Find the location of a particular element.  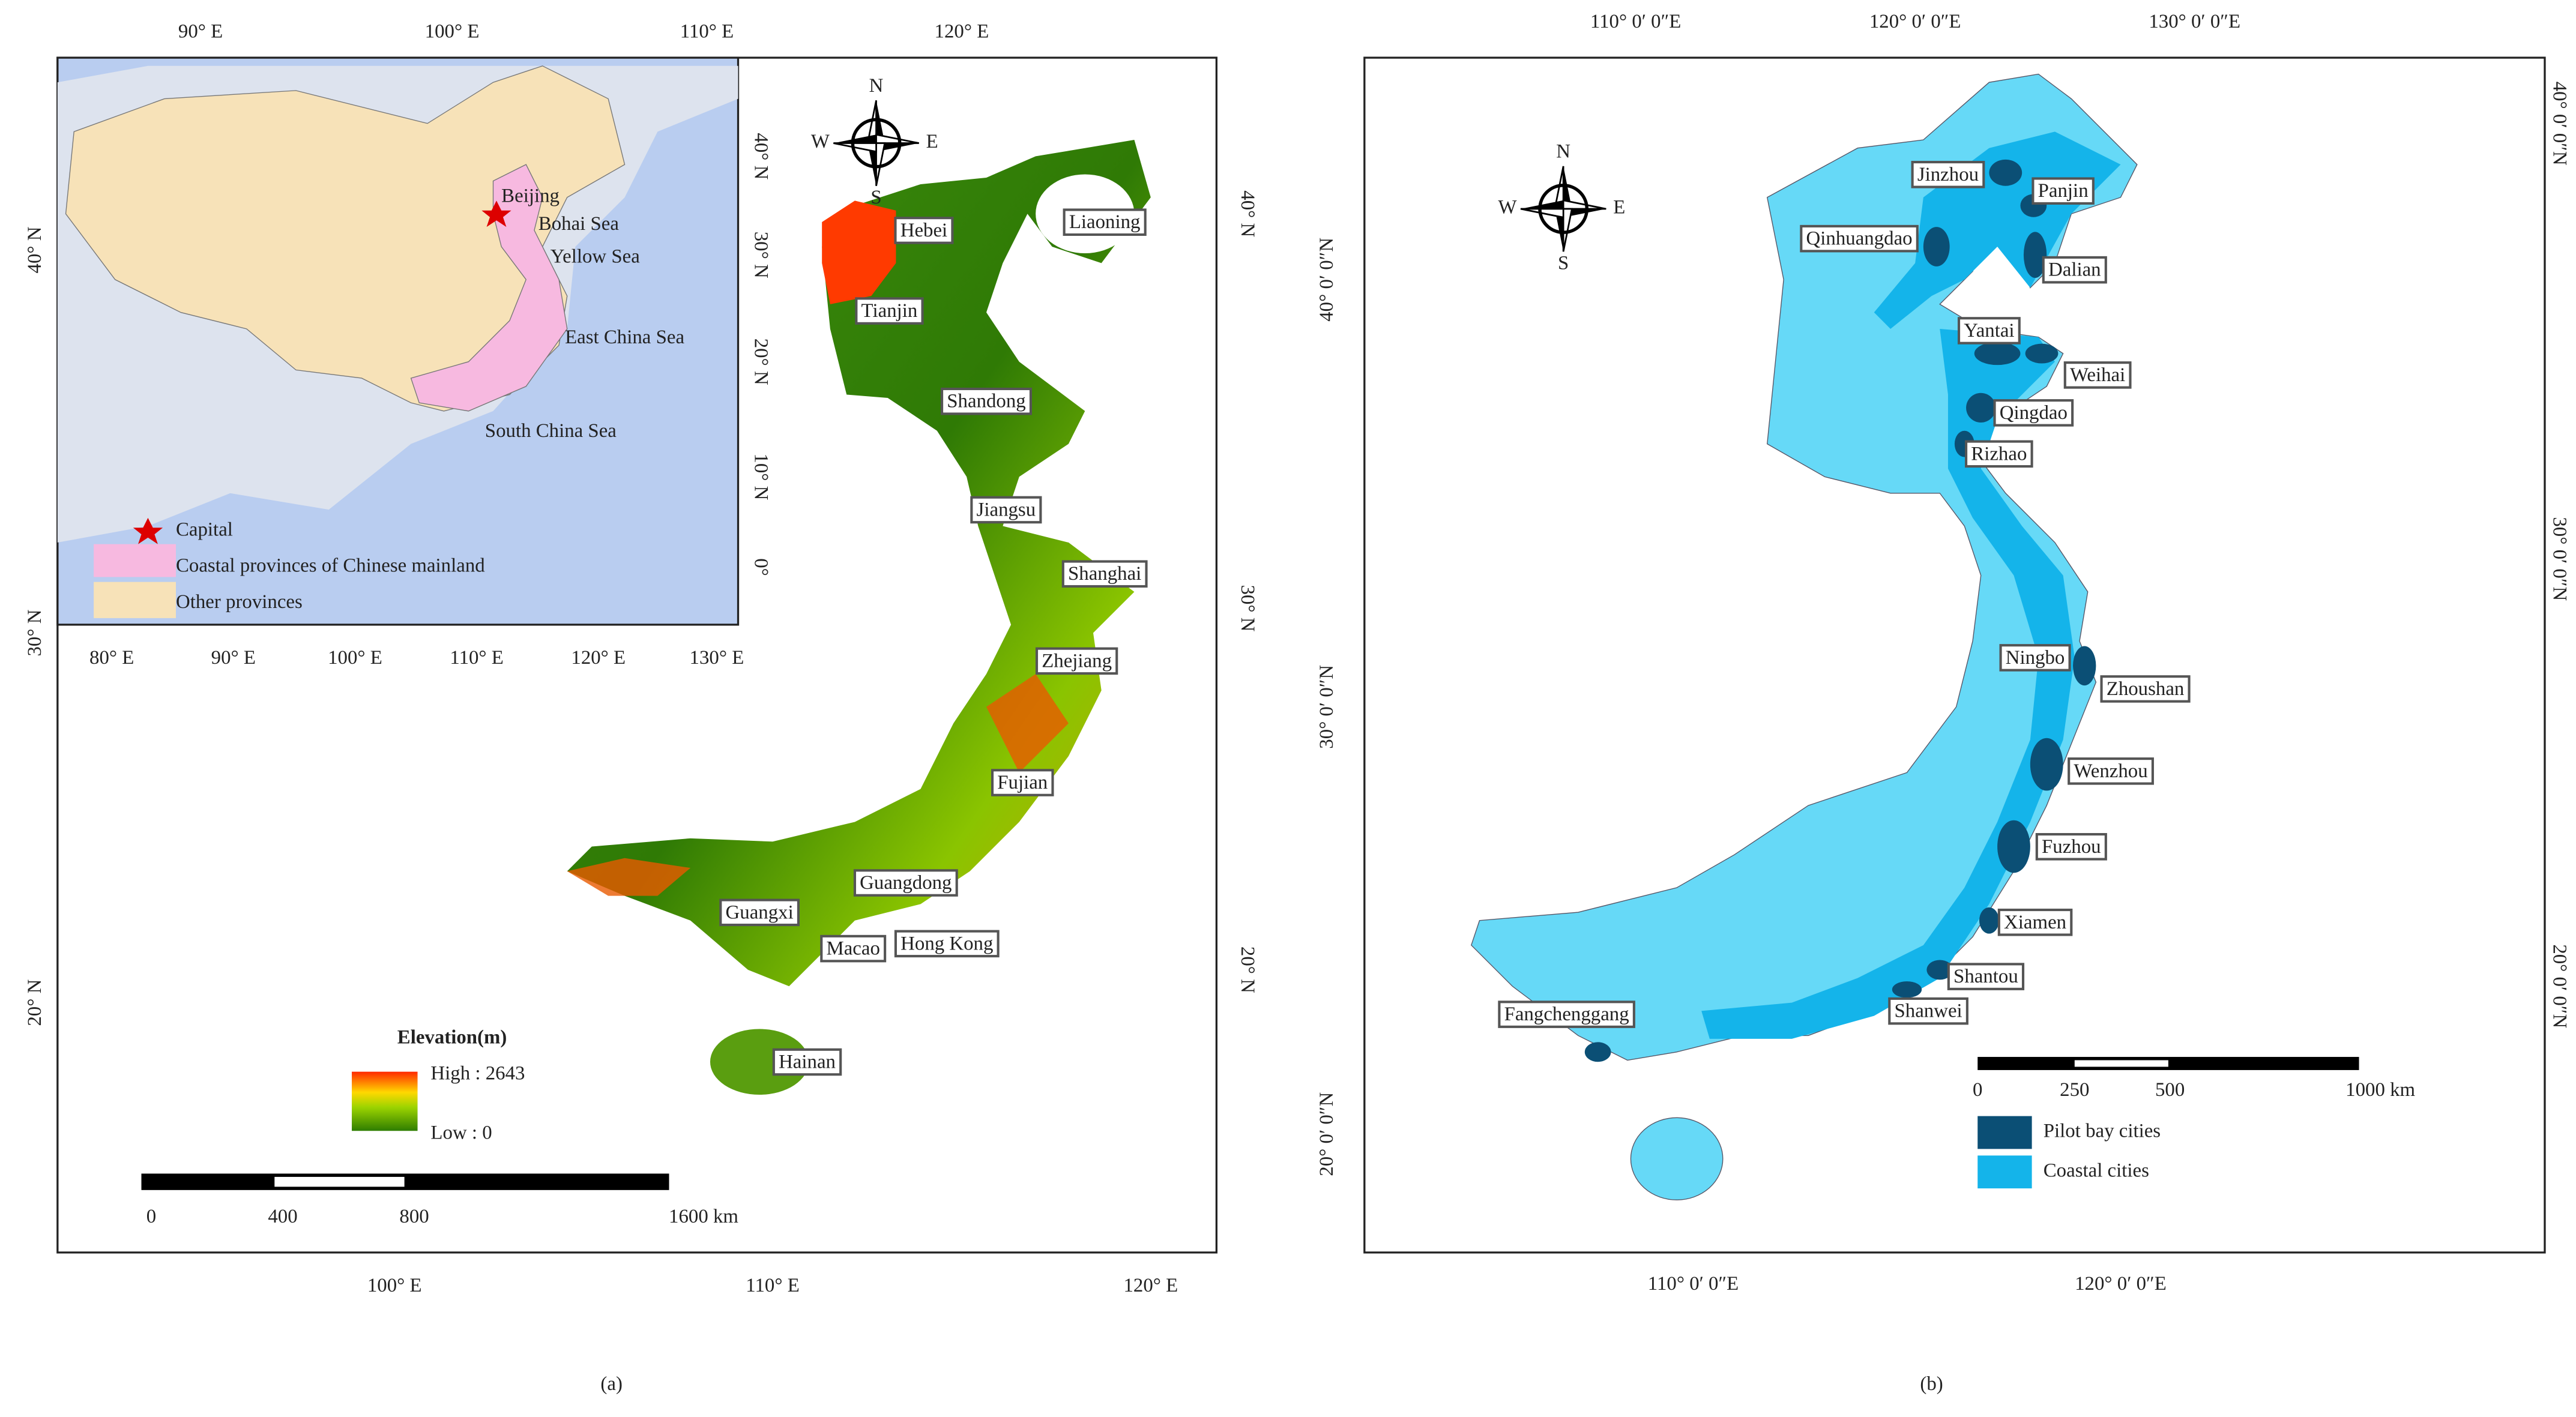

place-label: Zhejiang is located at coordinates (1077, 661).